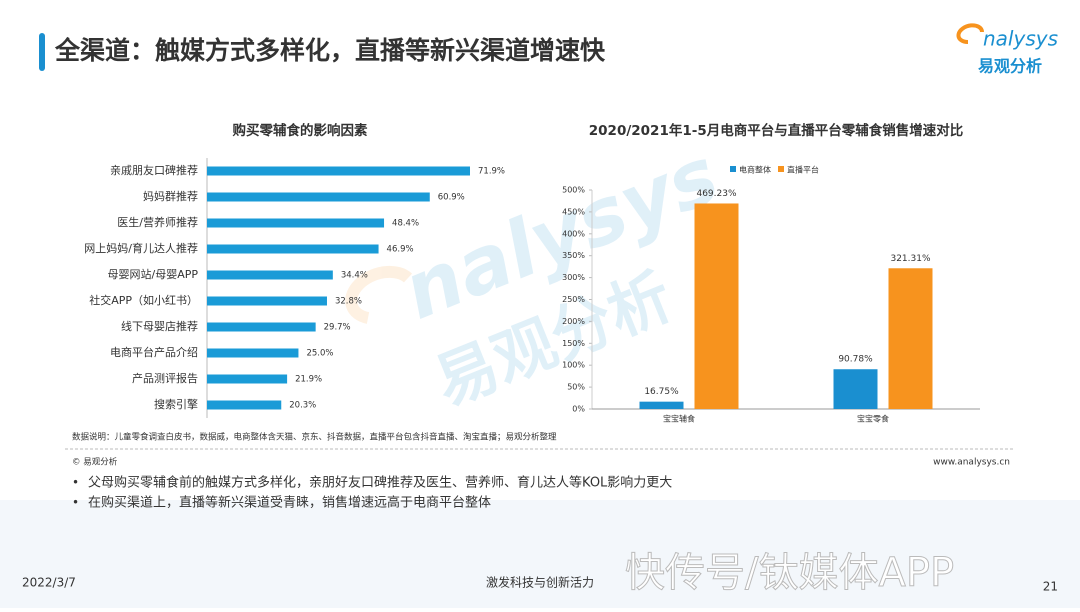 Image resolution: width=1080 pixels, height=612 pixels. I want to click on x-tick-label: 宝宝辅食, so click(679, 419).